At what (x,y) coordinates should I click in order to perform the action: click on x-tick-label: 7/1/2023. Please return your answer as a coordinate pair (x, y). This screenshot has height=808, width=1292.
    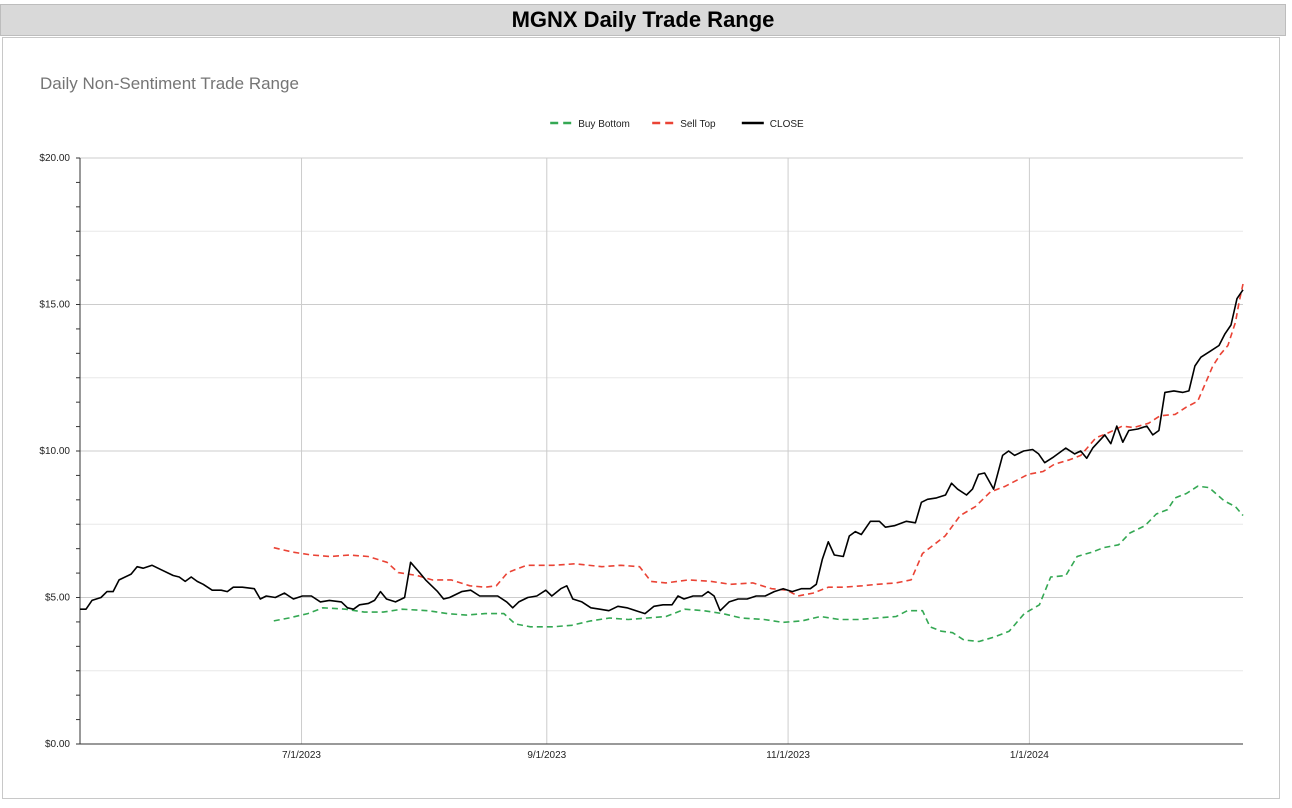
    Looking at the image, I should click on (301, 755).